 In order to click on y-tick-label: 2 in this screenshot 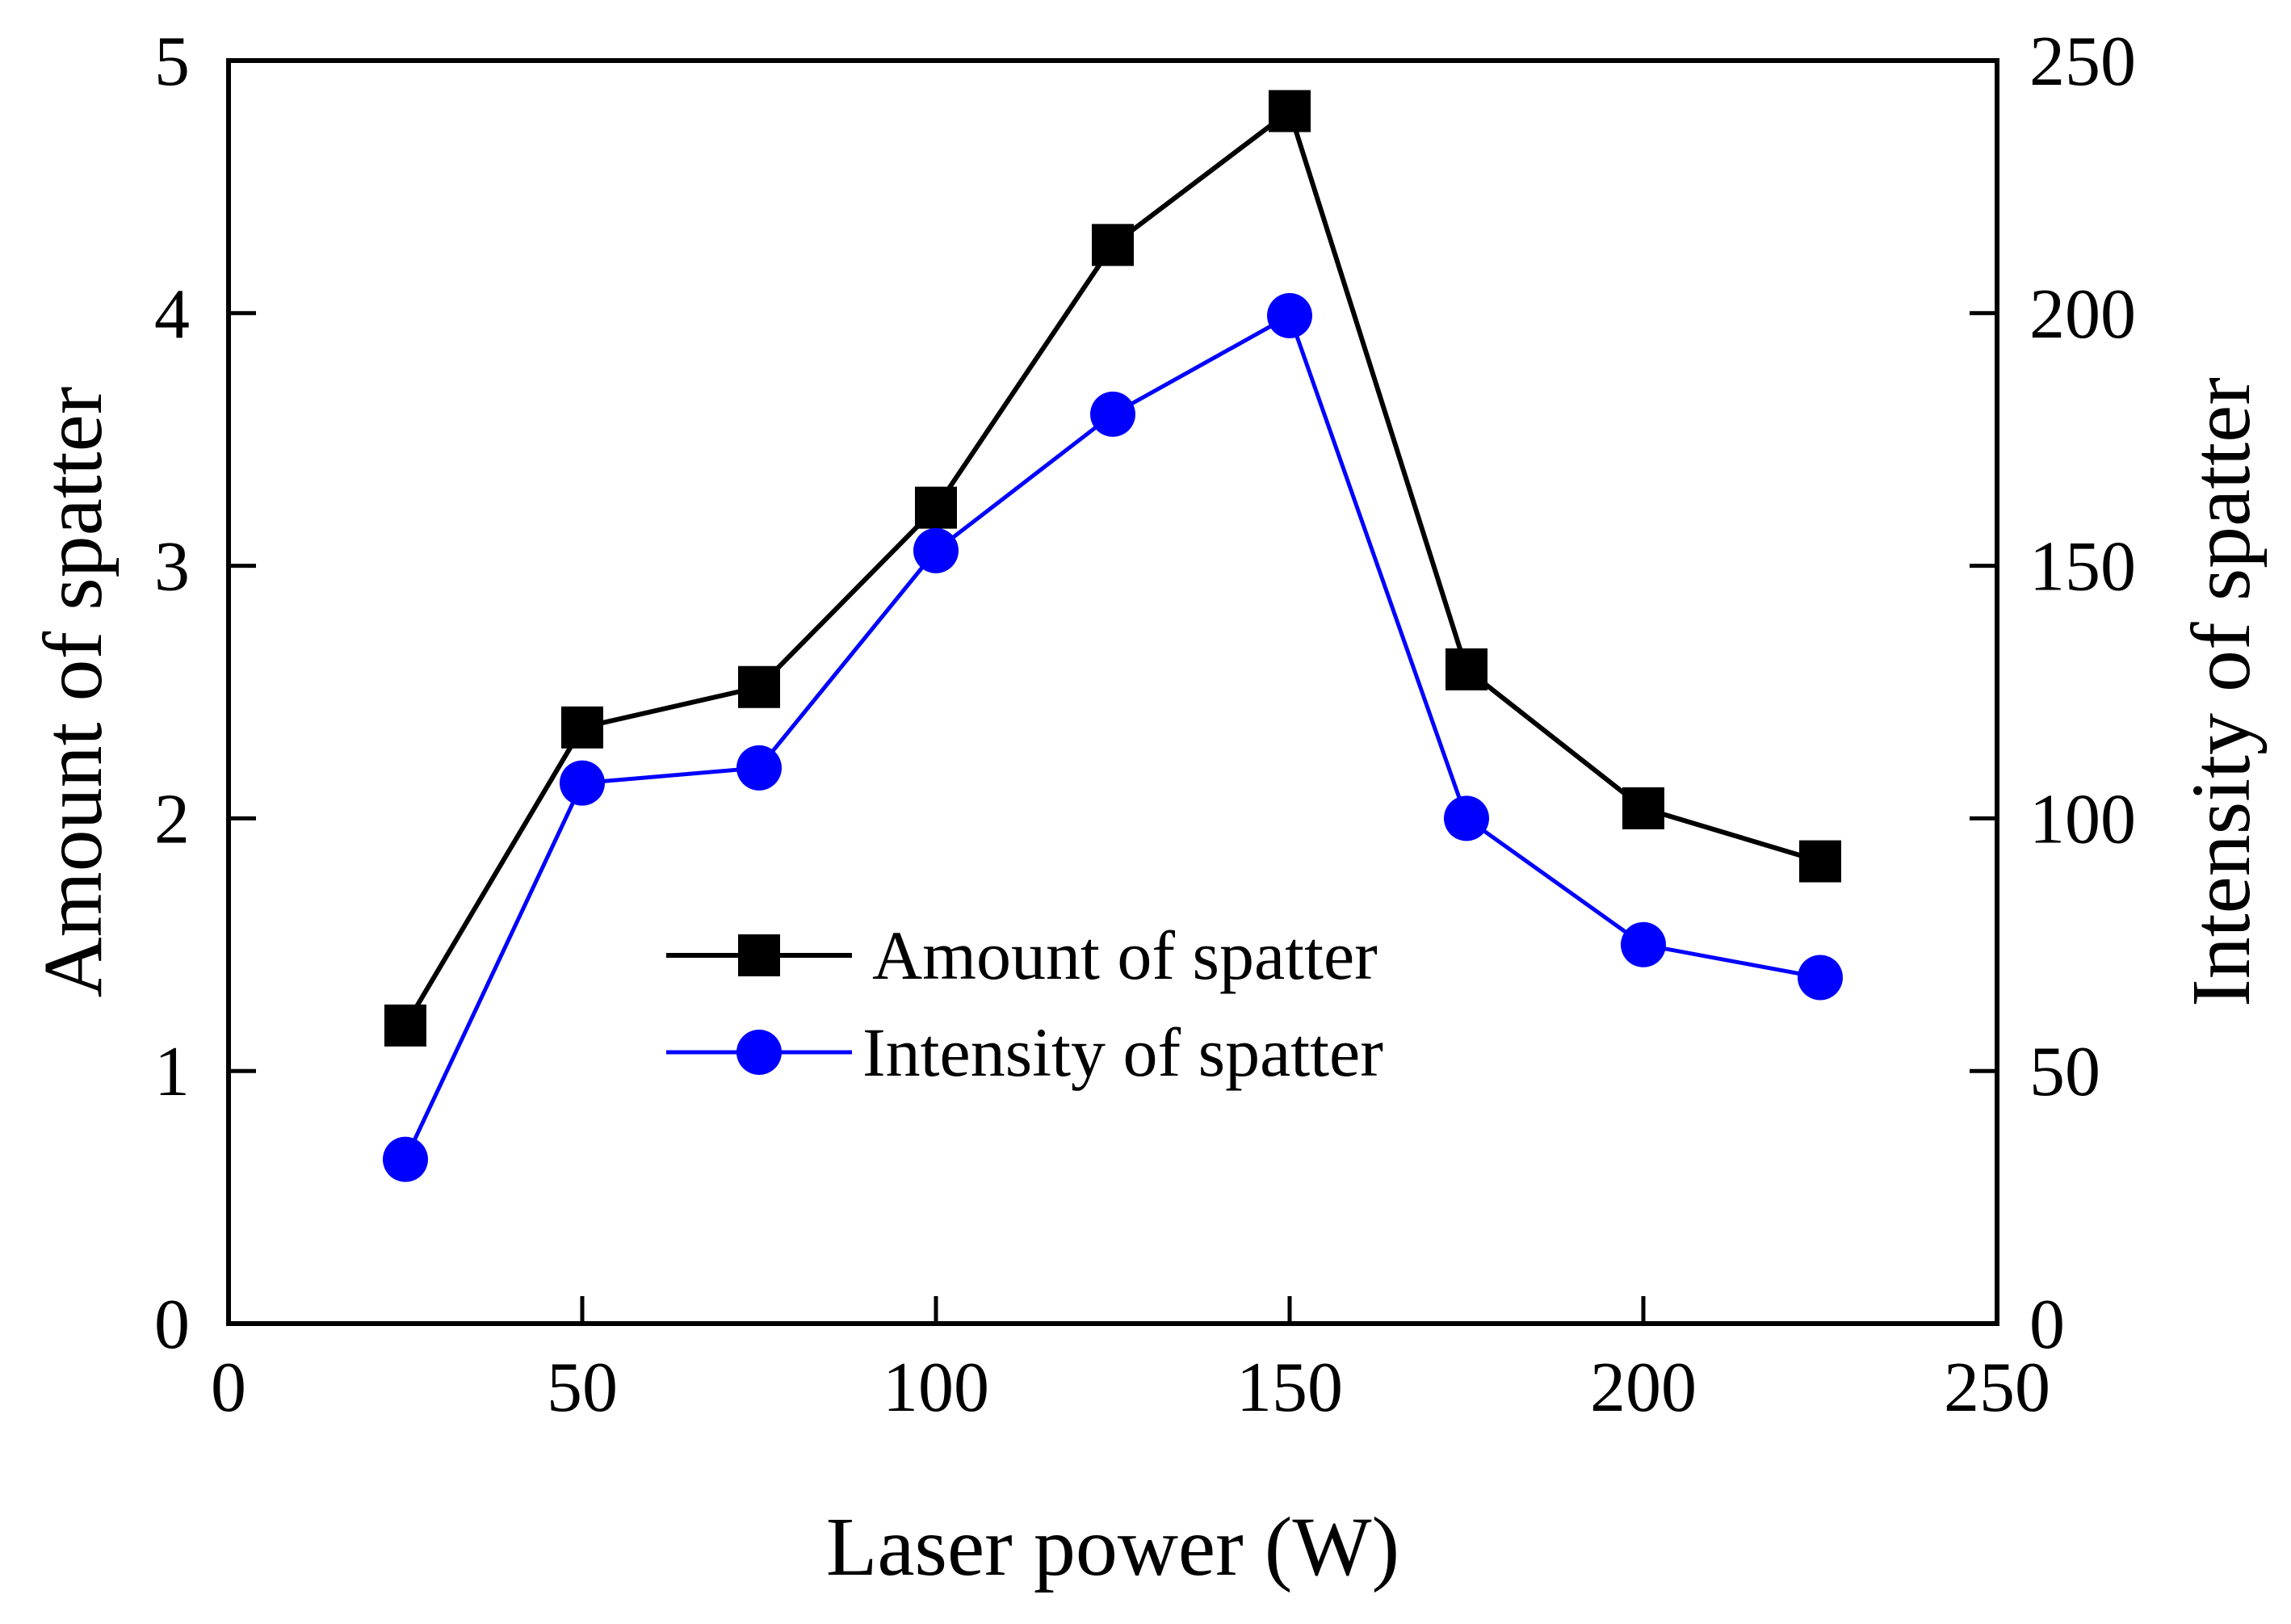, I will do `click(172, 819)`.